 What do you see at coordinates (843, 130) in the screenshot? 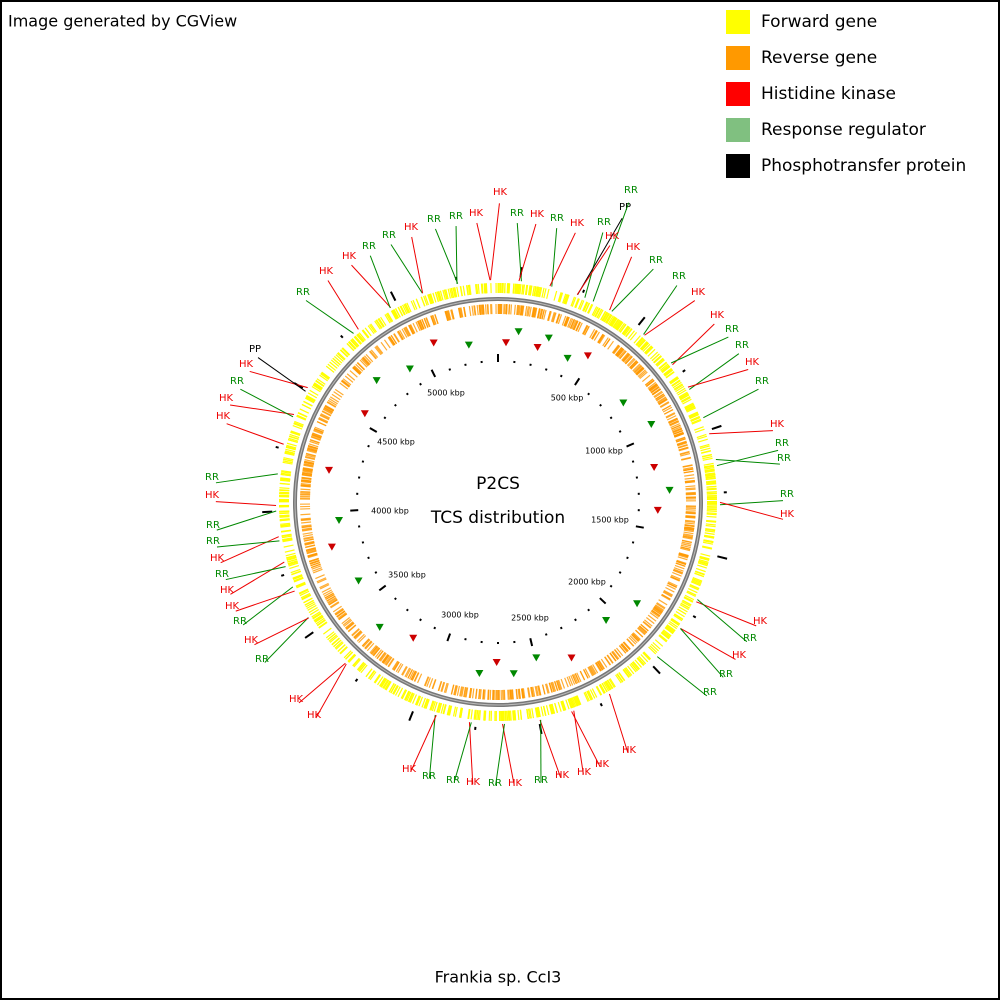
I see `legend-label: Response regulator` at bounding box center [843, 130].